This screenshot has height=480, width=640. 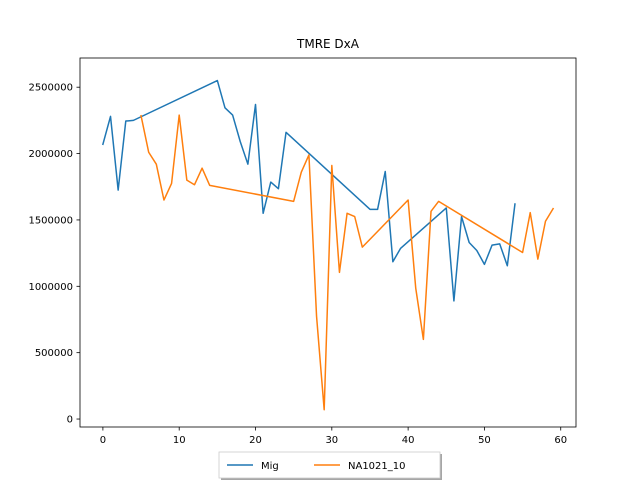 What do you see at coordinates (560, 440) in the screenshot?
I see `x-tick-label: 60` at bounding box center [560, 440].